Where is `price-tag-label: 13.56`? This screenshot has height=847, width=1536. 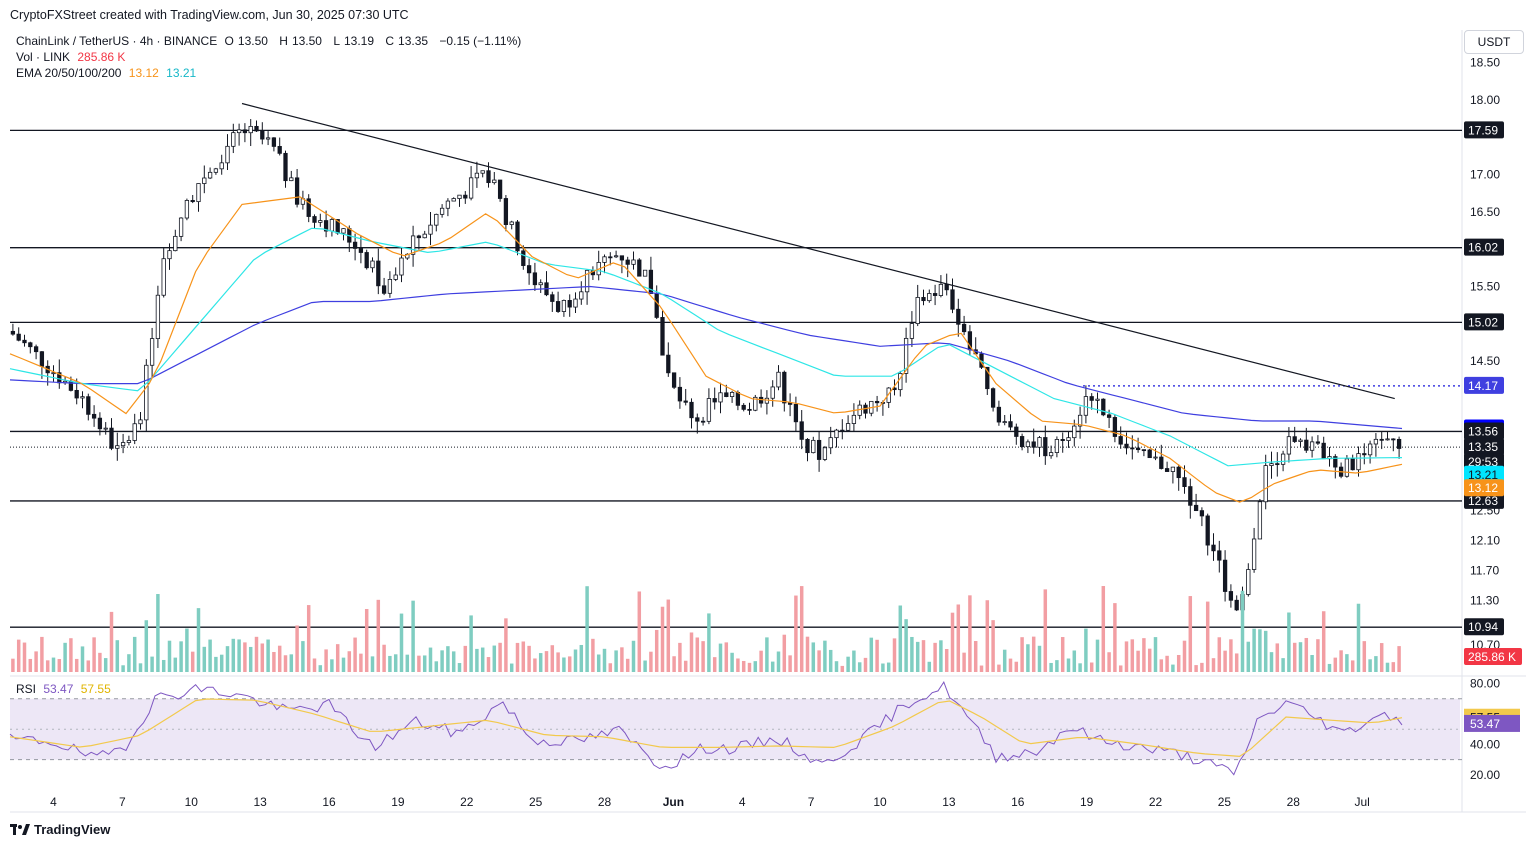 price-tag-label: 13.56 is located at coordinates (1483, 431).